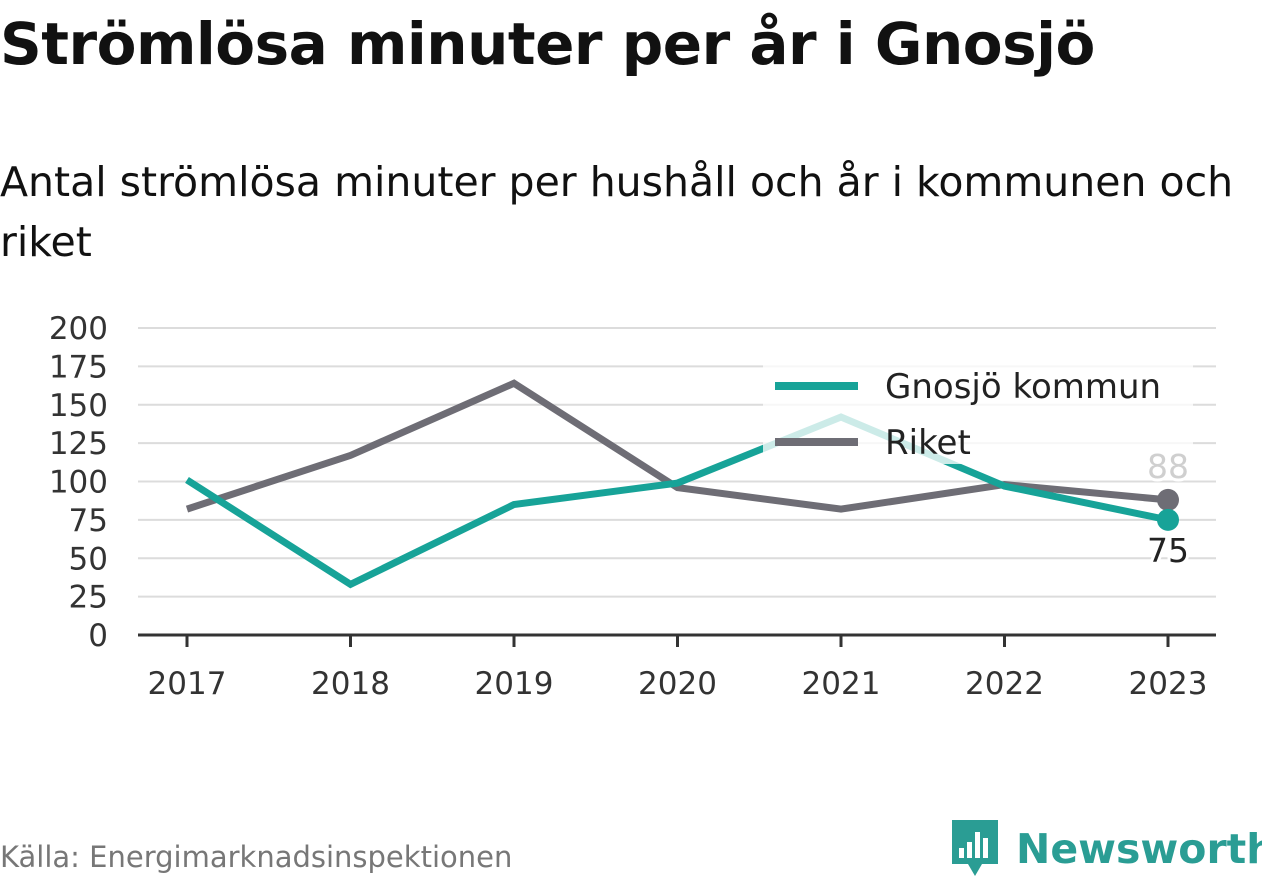 The width and height of the screenshot is (1262, 880). Describe the element at coordinates (78, 483) in the screenshot. I see `y-tick-label: 100` at that location.